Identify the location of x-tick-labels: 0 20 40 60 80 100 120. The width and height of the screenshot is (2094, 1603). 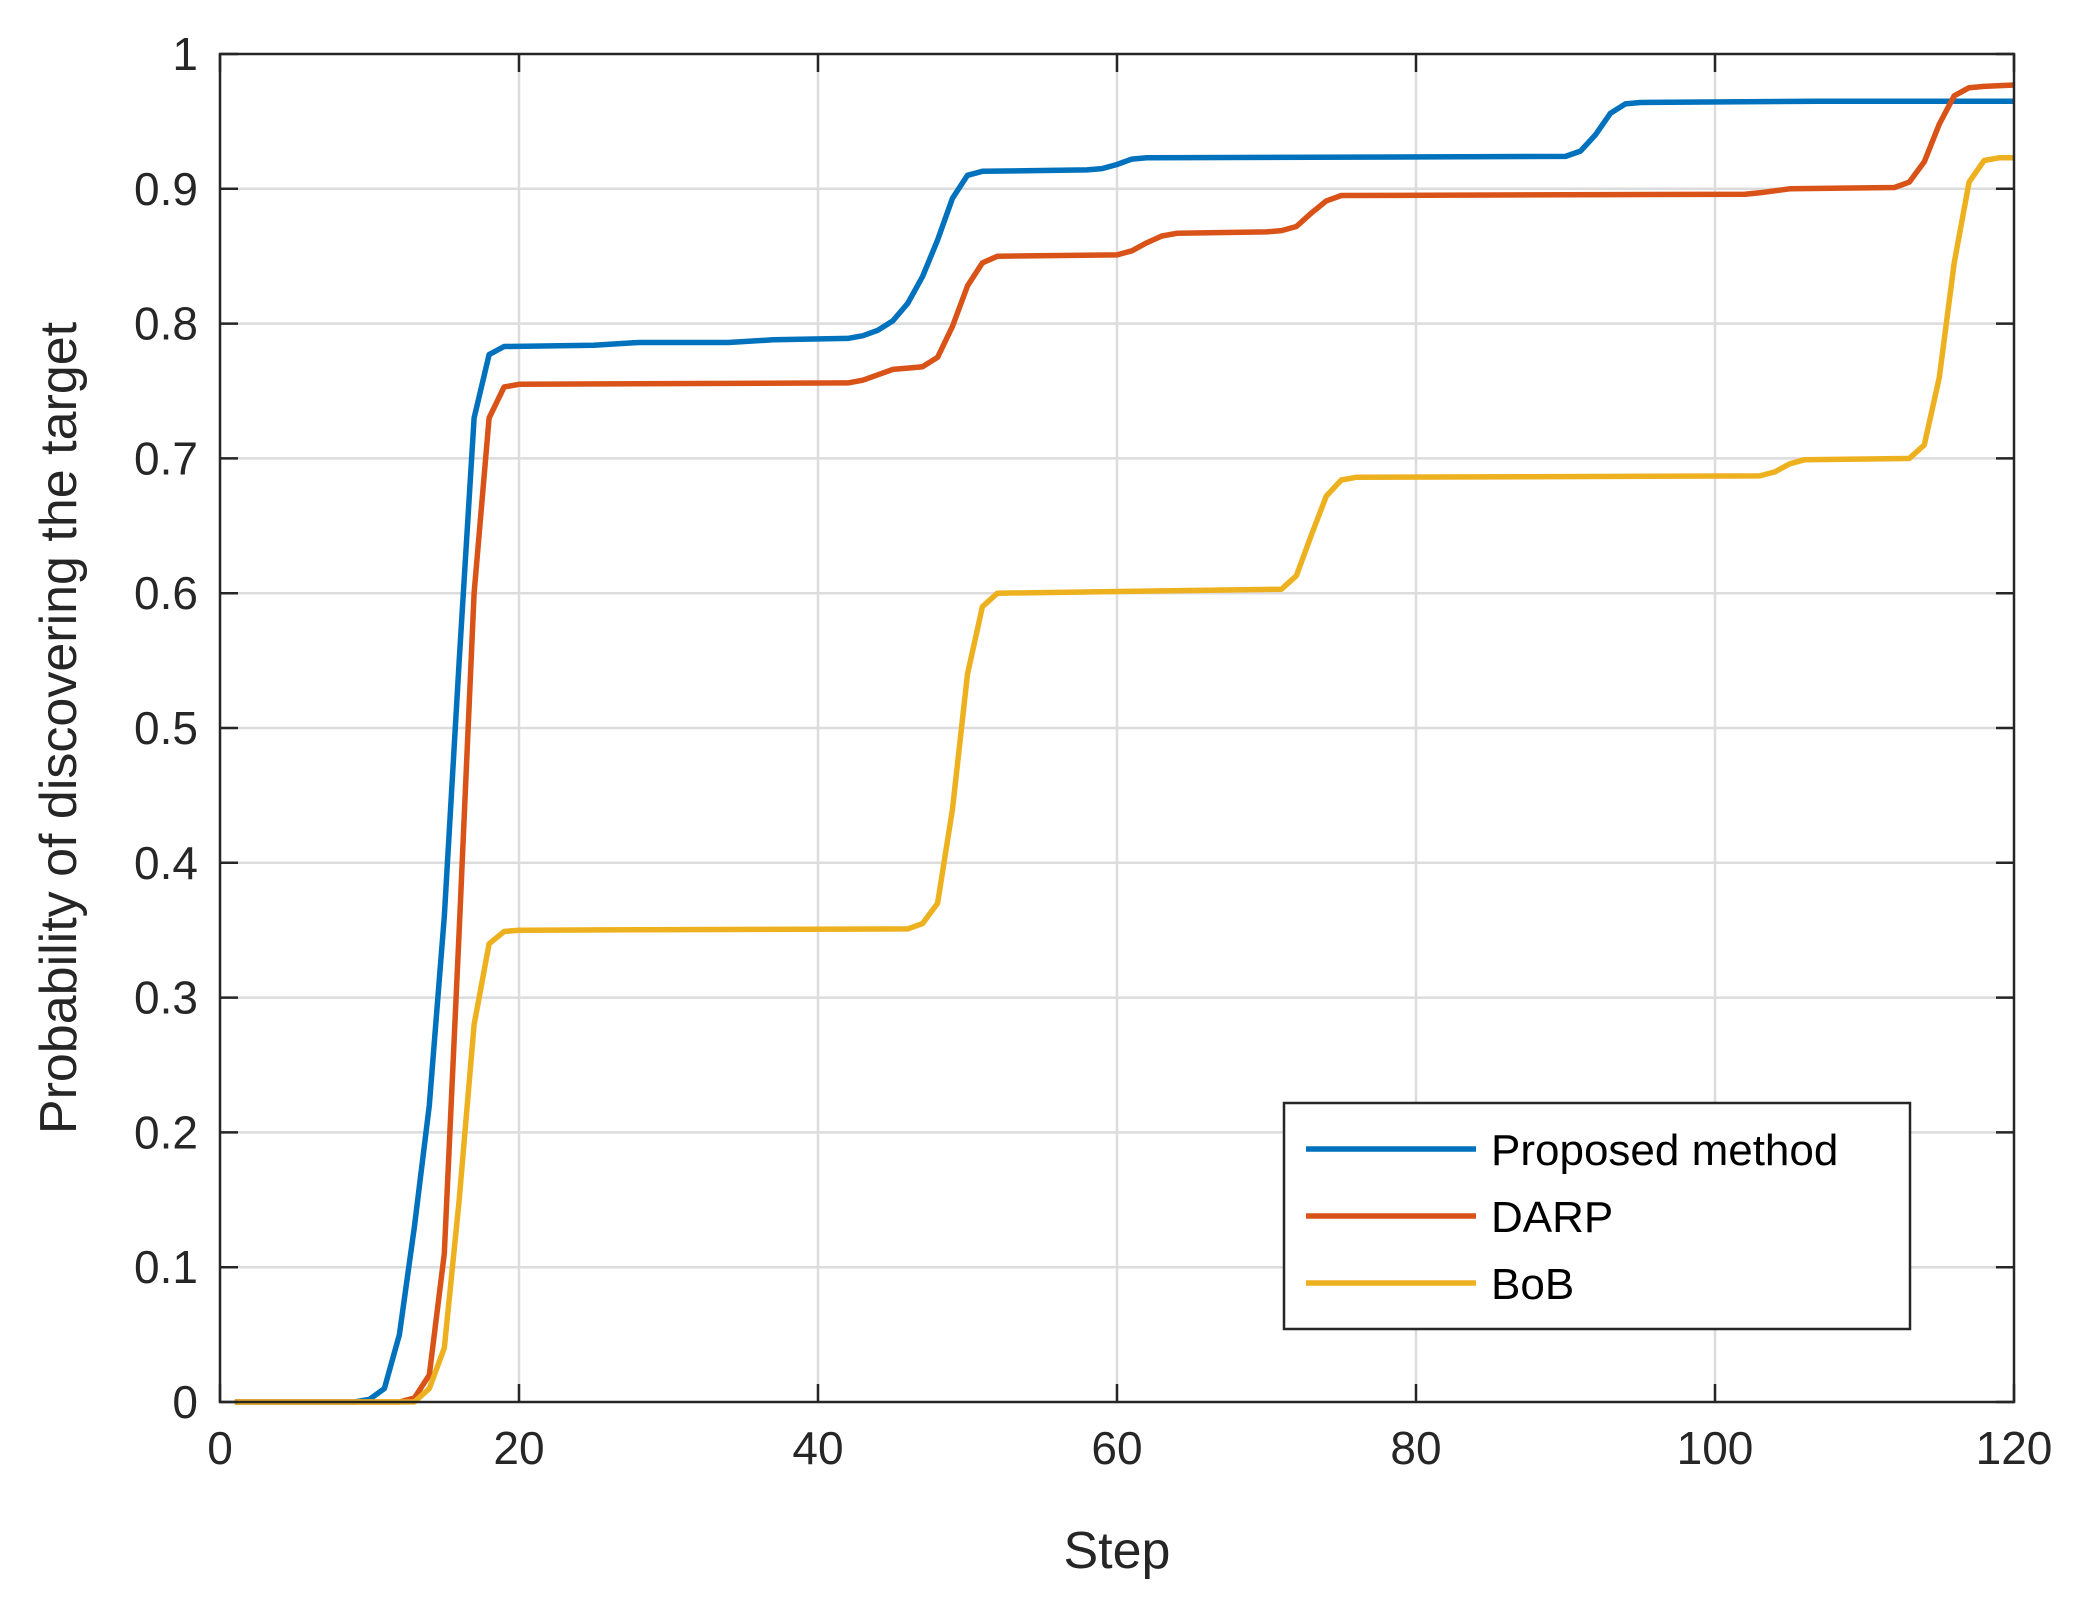
(1129, 1448).